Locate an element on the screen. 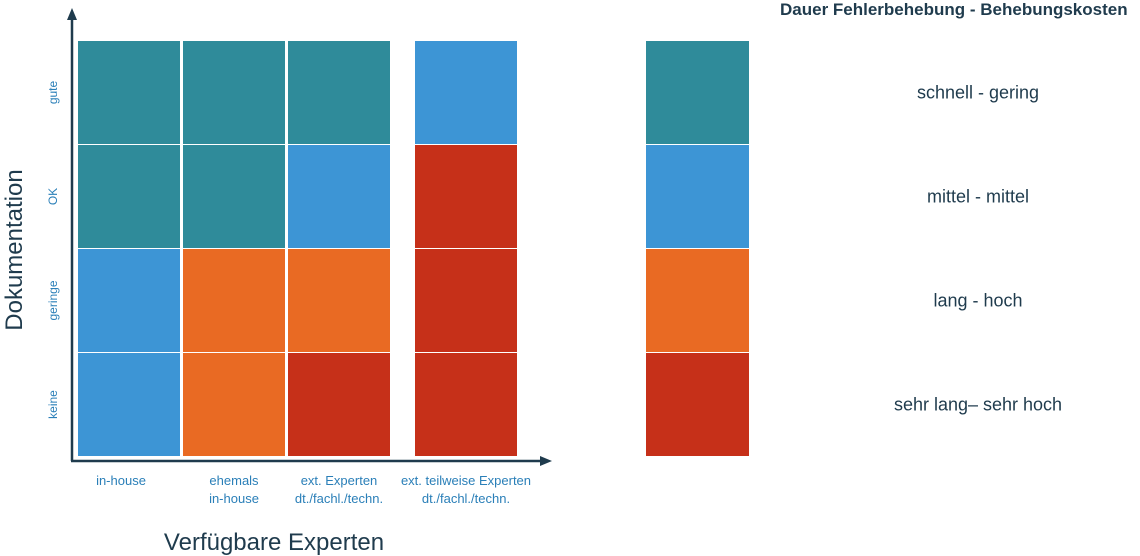 The height and width of the screenshot is (556, 1140). y-tick-label: keine is located at coordinates (53, 404).